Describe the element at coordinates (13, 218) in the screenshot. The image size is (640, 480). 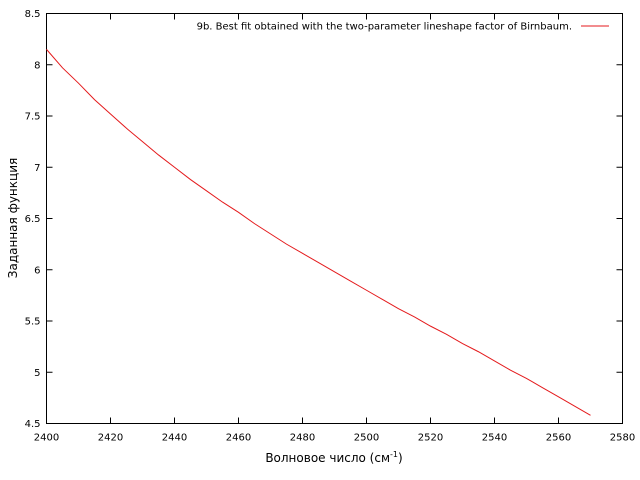
I see `y-axis-label: Заданная функция` at that location.